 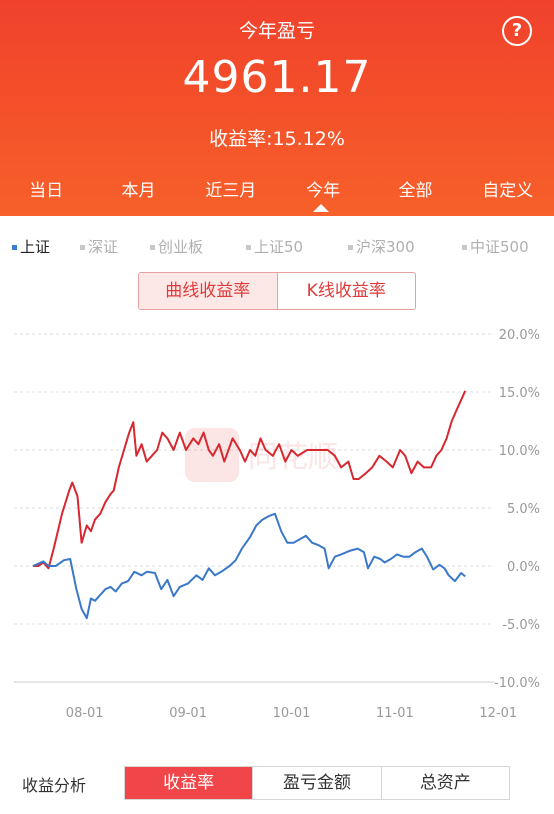 I want to click on index-sse50: 上证50, so click(x=274, y=246).